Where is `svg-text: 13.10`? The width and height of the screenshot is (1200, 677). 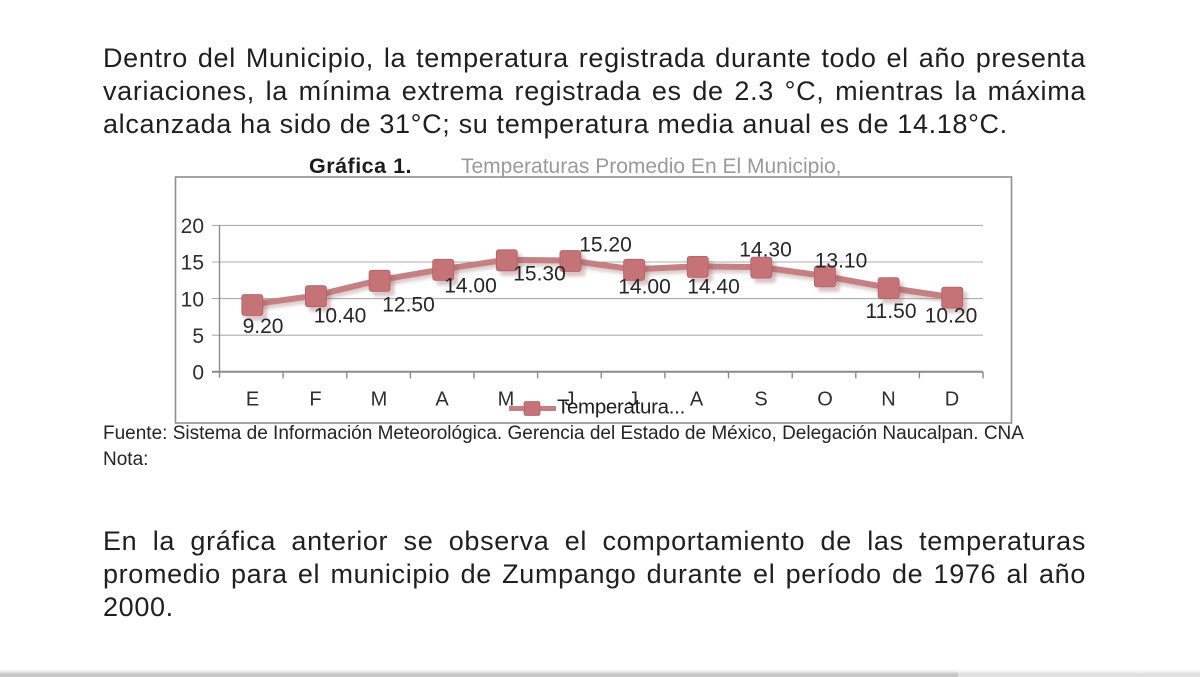 svg-text: 13.10 is located at coordinates (841, 261).